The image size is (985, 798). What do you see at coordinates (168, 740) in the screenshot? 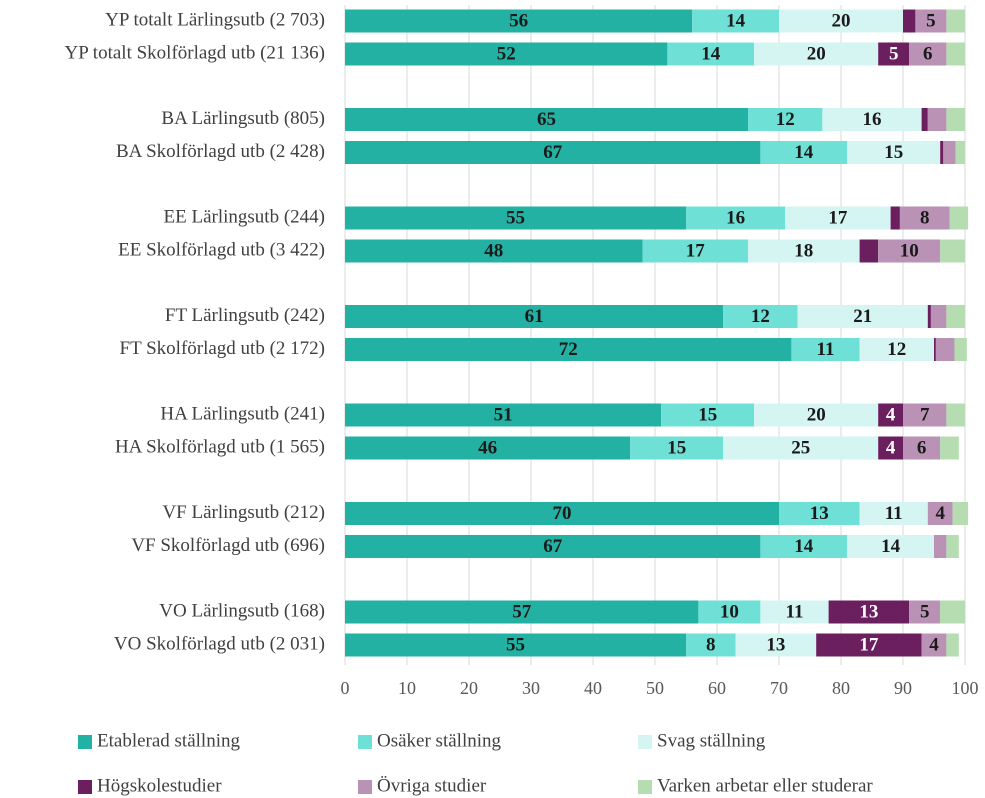
I see `legend-label: Etablerad ställning` at bounding box center [168, 740].